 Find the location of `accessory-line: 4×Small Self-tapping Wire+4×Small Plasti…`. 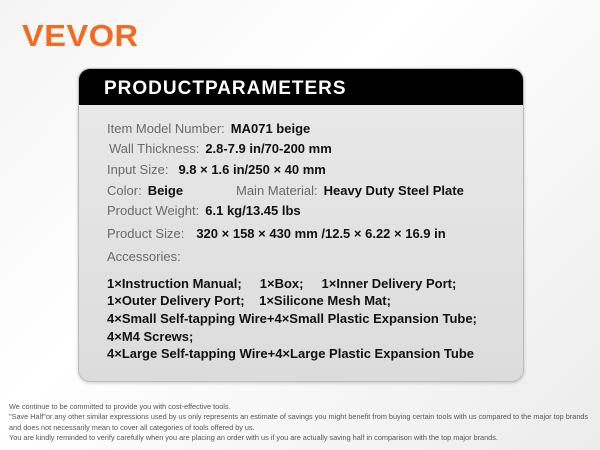

accessory-line: 4×Small Self-tapping Wire+4×Small Plasti… is located at coordinates (292, 318).